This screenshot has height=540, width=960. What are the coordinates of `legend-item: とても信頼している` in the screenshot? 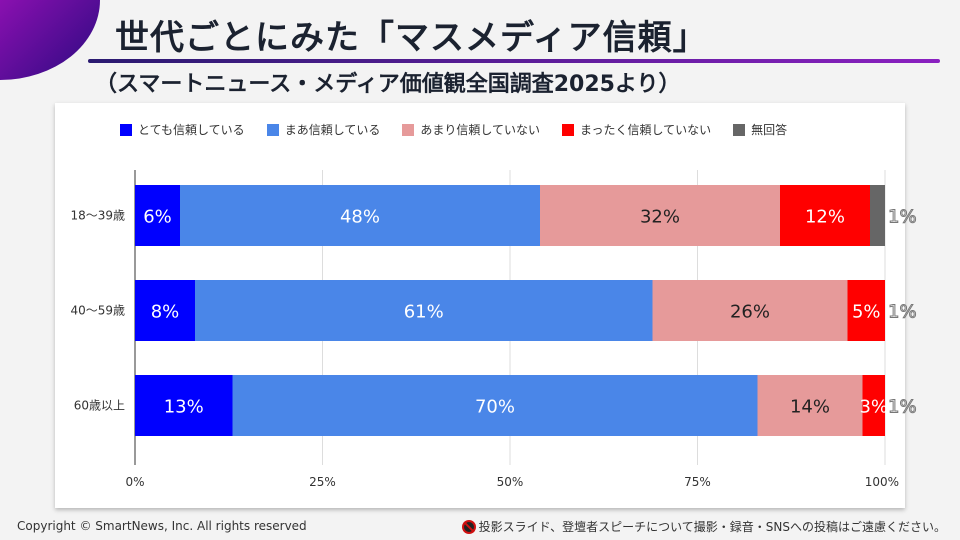 It's located at (182, 129).